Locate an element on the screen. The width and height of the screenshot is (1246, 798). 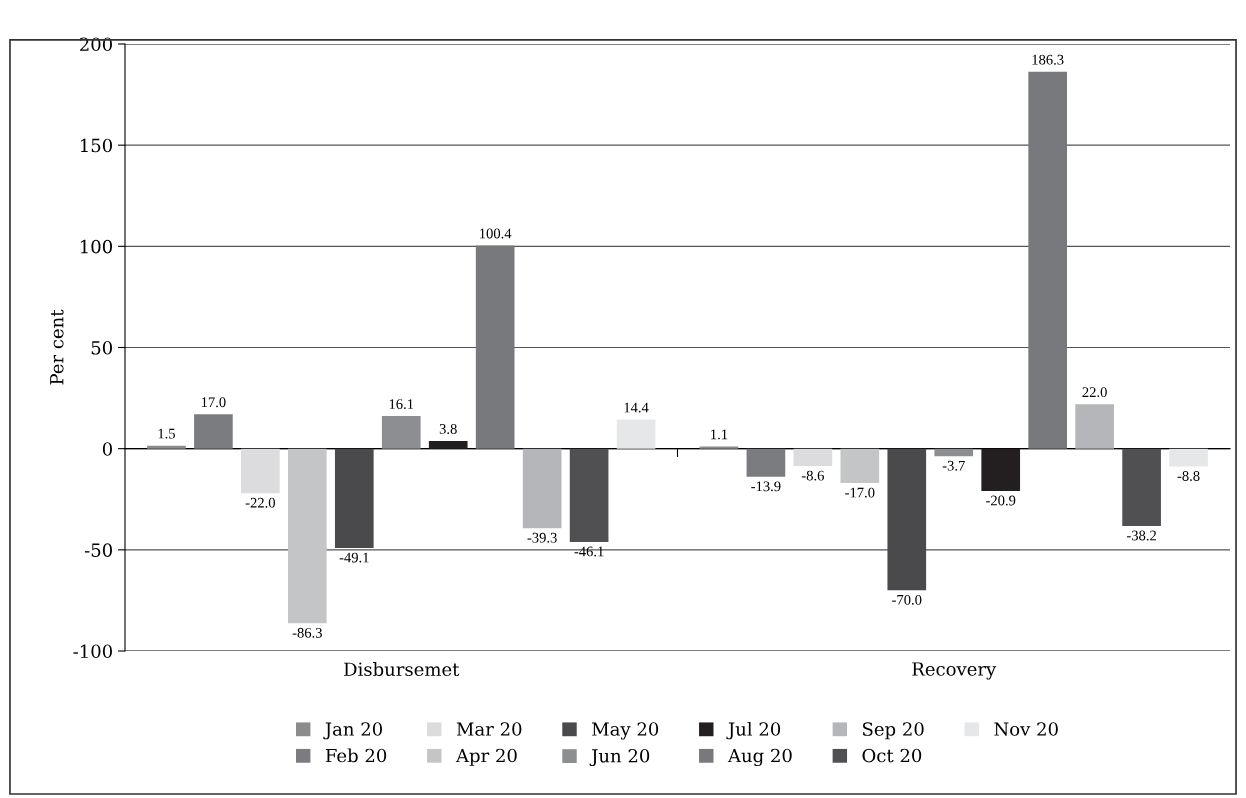
legend-label: Aug 20 is located at coordinates (759, 757).